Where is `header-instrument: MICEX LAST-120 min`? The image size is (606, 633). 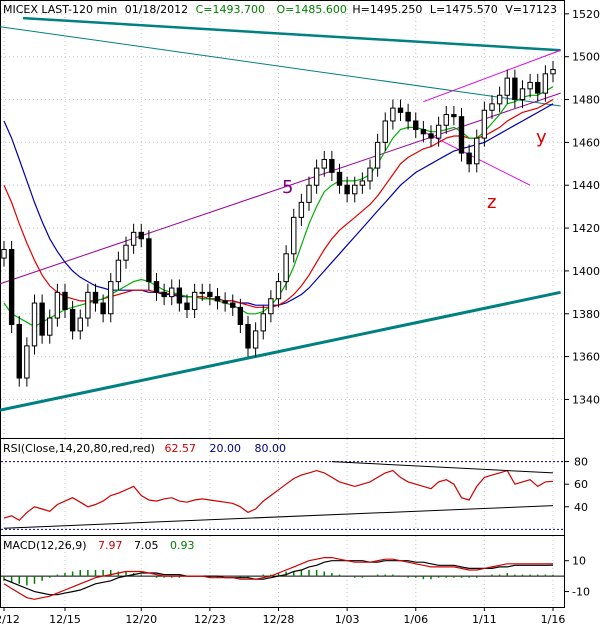
header-instrument: MICEX LAST-120 min is located at coordinates (60, 9).